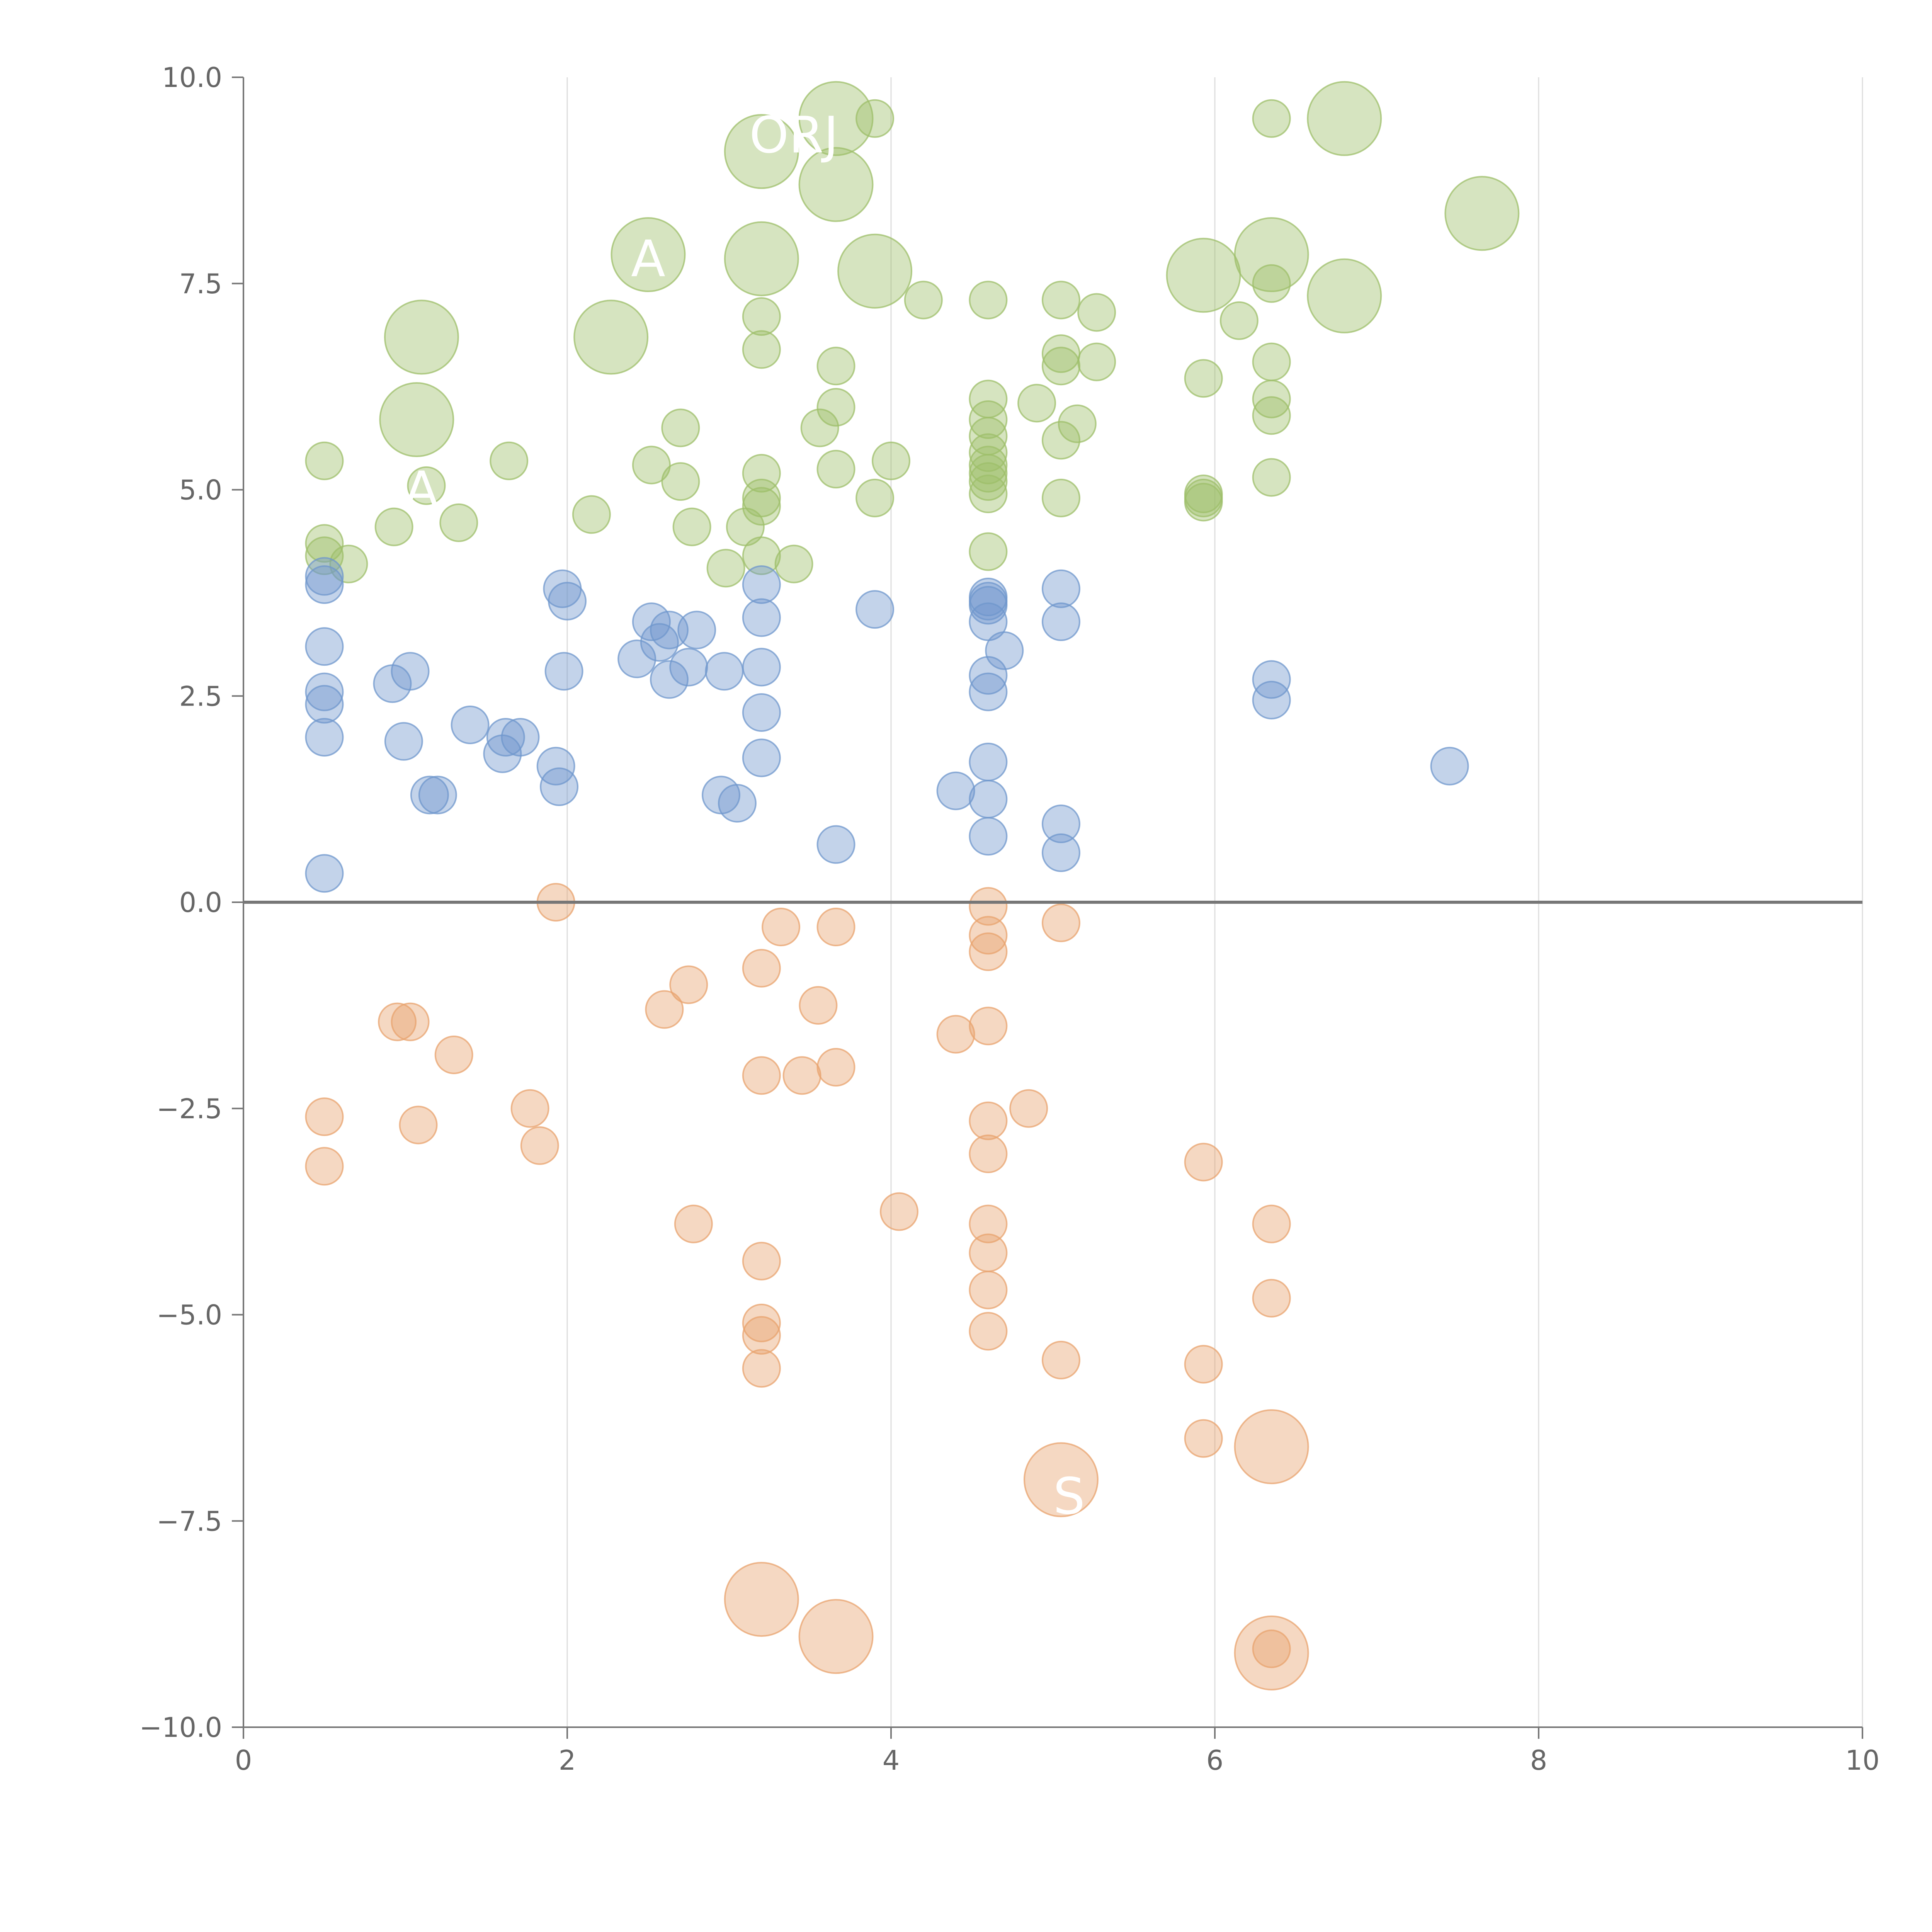 This screenshot has width=1932, height=1932. I want to click on point-label: A, so click(648, 259).